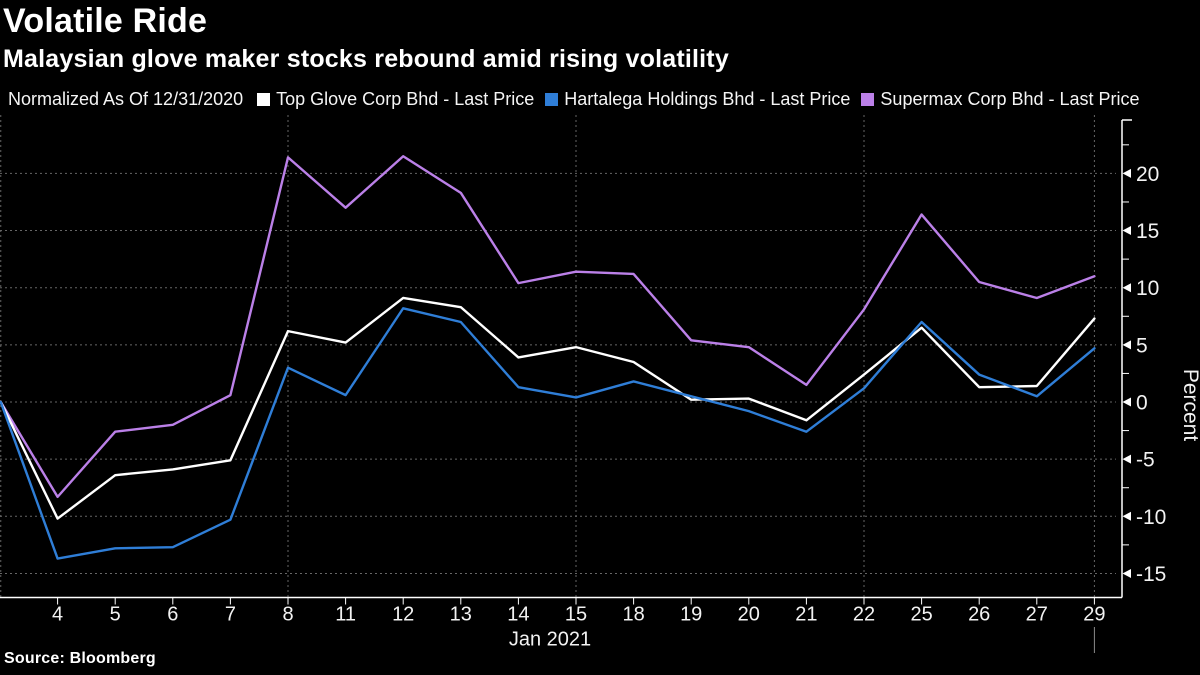 Image resolution: width=1200 pixels, height=675 pixels. Describe the element at coordinates (264, 99) in the screenshot. I see `legend-marker-top-glove-icon` at that location.